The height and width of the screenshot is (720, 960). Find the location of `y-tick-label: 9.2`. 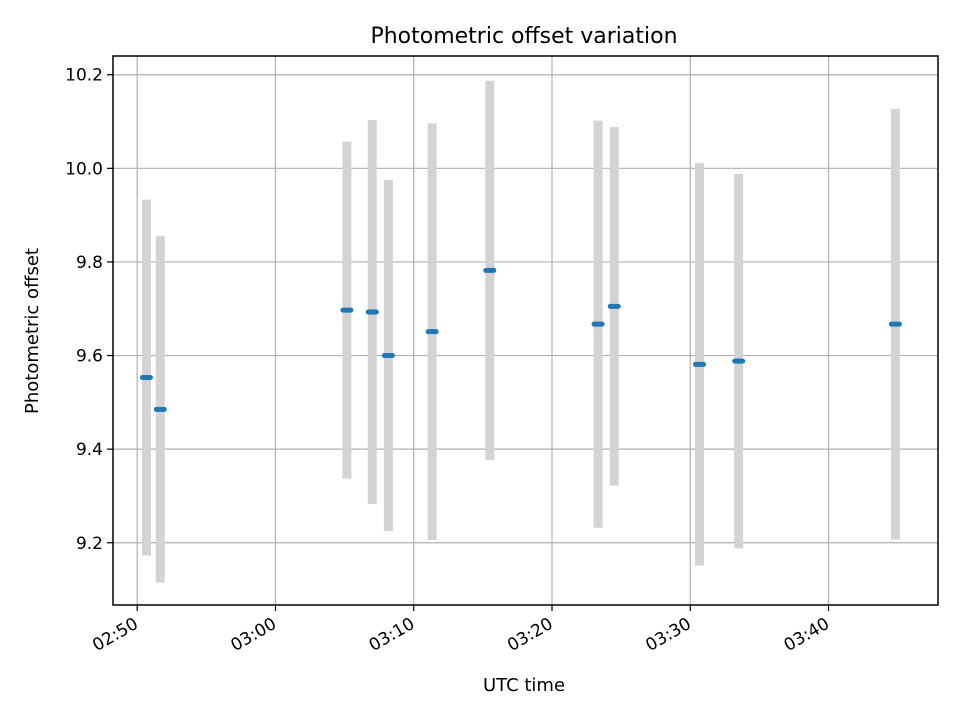

y-tick-label: 9.2 is located at coordinates (89, 544).